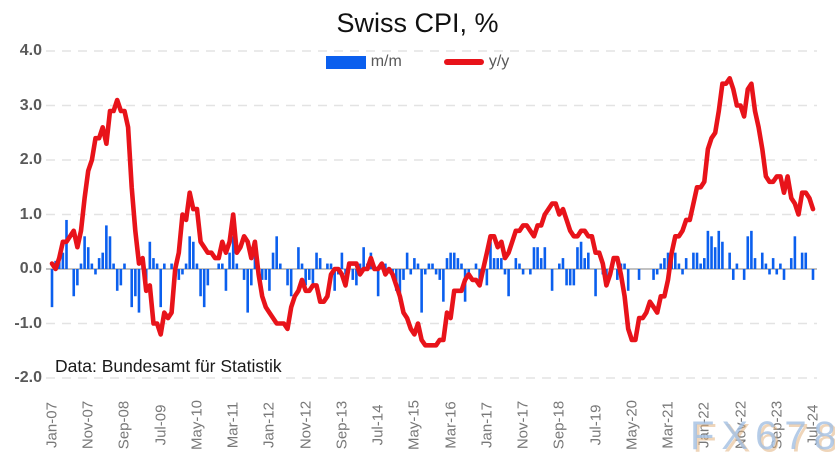 This screenshot has height=470, width=835. I want to click on y-tick-label: 3.0, so click(30, 105).